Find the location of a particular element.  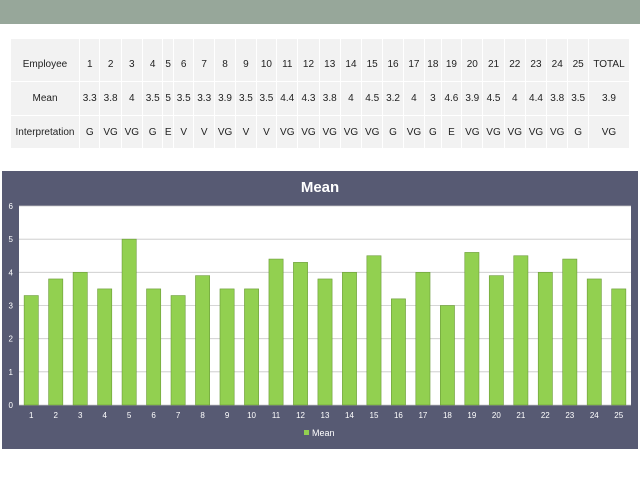

employee-cell-4: 4 is located at coordinates (152, 60).